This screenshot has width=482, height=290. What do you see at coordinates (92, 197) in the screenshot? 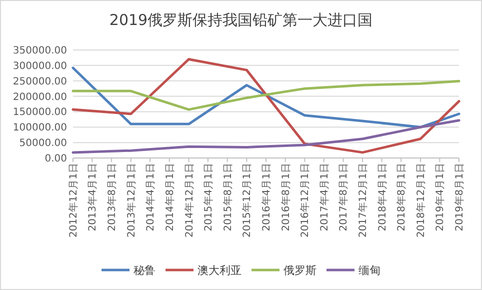
I see `x-tick-label: 2013年4月1日` at bounding box center [92, 197].